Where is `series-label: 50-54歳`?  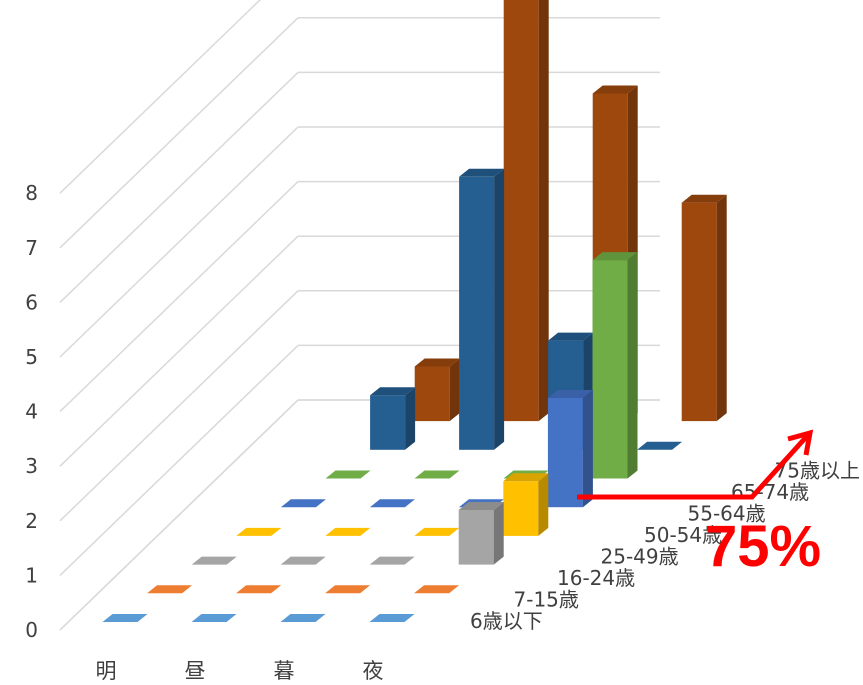 series-label: 50-54歳 is located at coordinates (683, 535).